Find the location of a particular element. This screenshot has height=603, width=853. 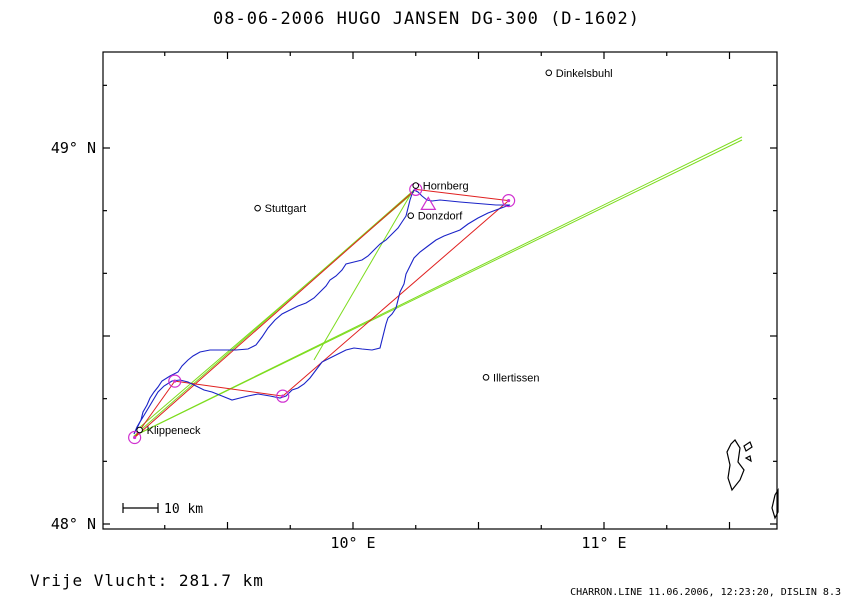

latitude-labels: 49° N 48° N is located at coordinates (73, 336).